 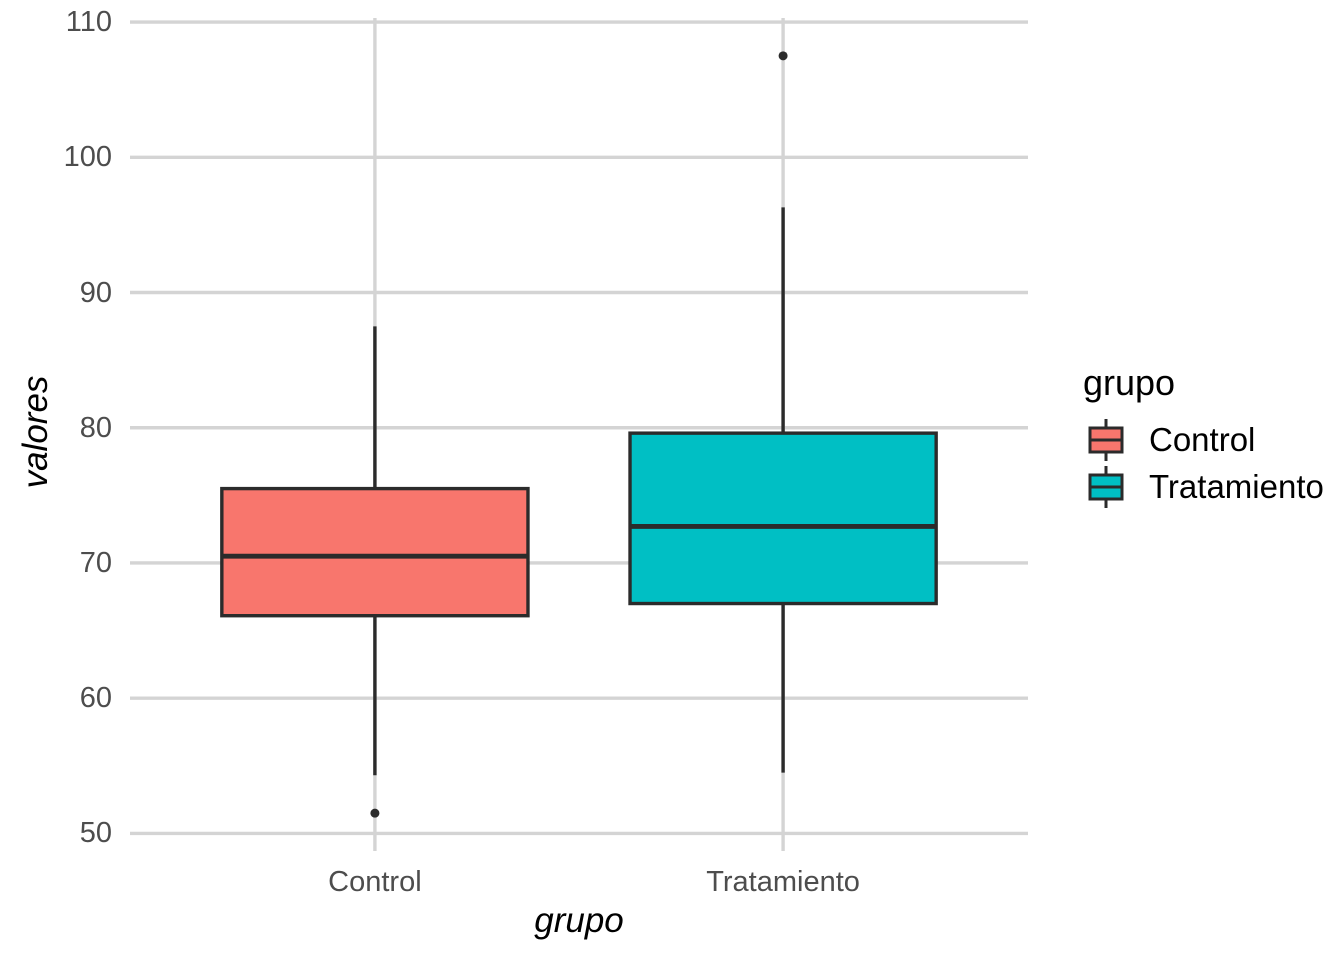 I want to click on legend-item-control: Control, so click(x=1203, y=439).